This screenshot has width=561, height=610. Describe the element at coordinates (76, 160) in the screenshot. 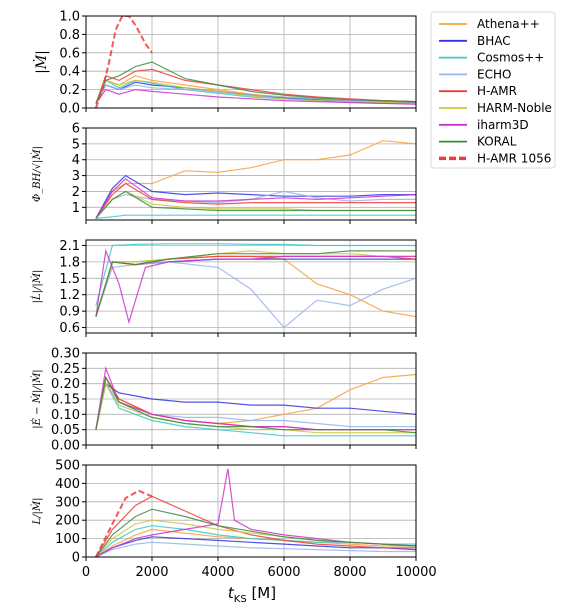

I see `y-tick-label: 4` at that location.